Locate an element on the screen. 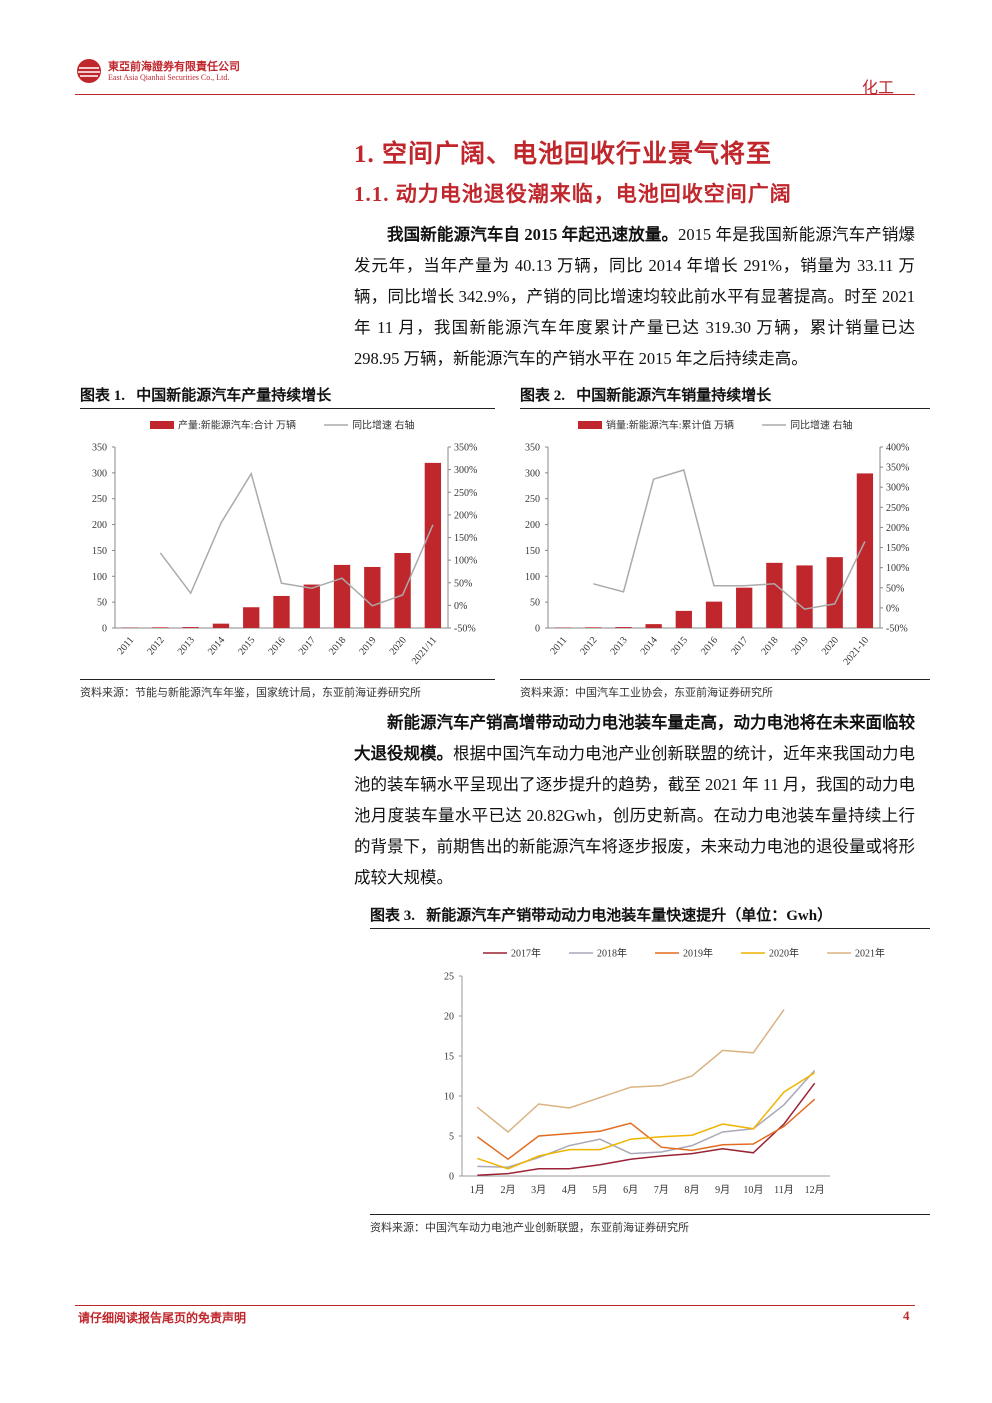  y2-tick-label: 350% is located at coordinates (465, 448).